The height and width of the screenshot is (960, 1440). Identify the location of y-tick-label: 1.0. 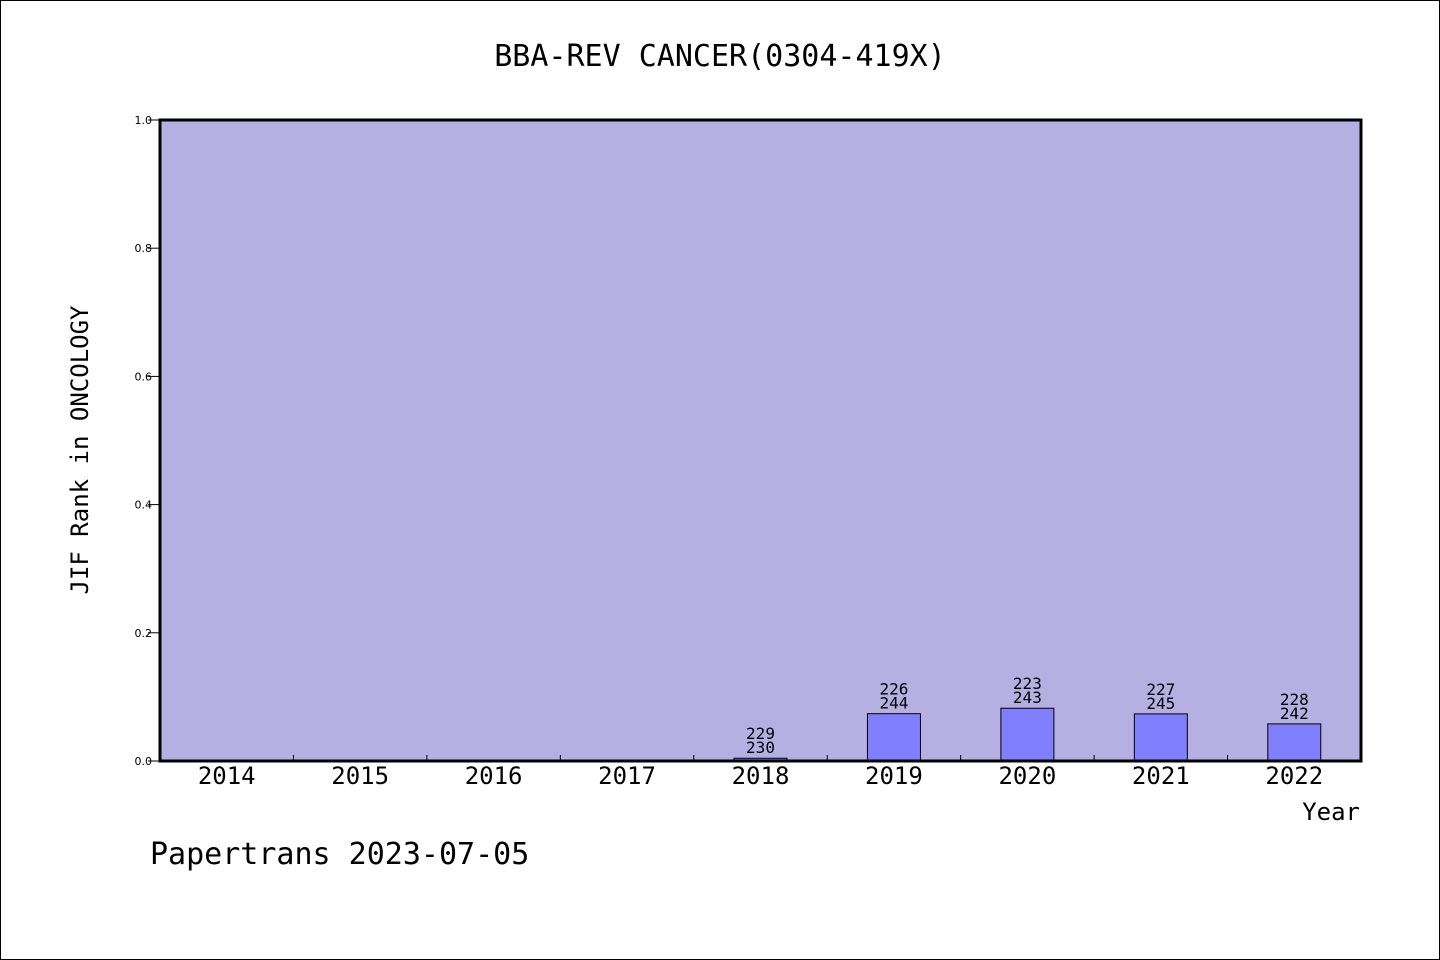
(144, 120).